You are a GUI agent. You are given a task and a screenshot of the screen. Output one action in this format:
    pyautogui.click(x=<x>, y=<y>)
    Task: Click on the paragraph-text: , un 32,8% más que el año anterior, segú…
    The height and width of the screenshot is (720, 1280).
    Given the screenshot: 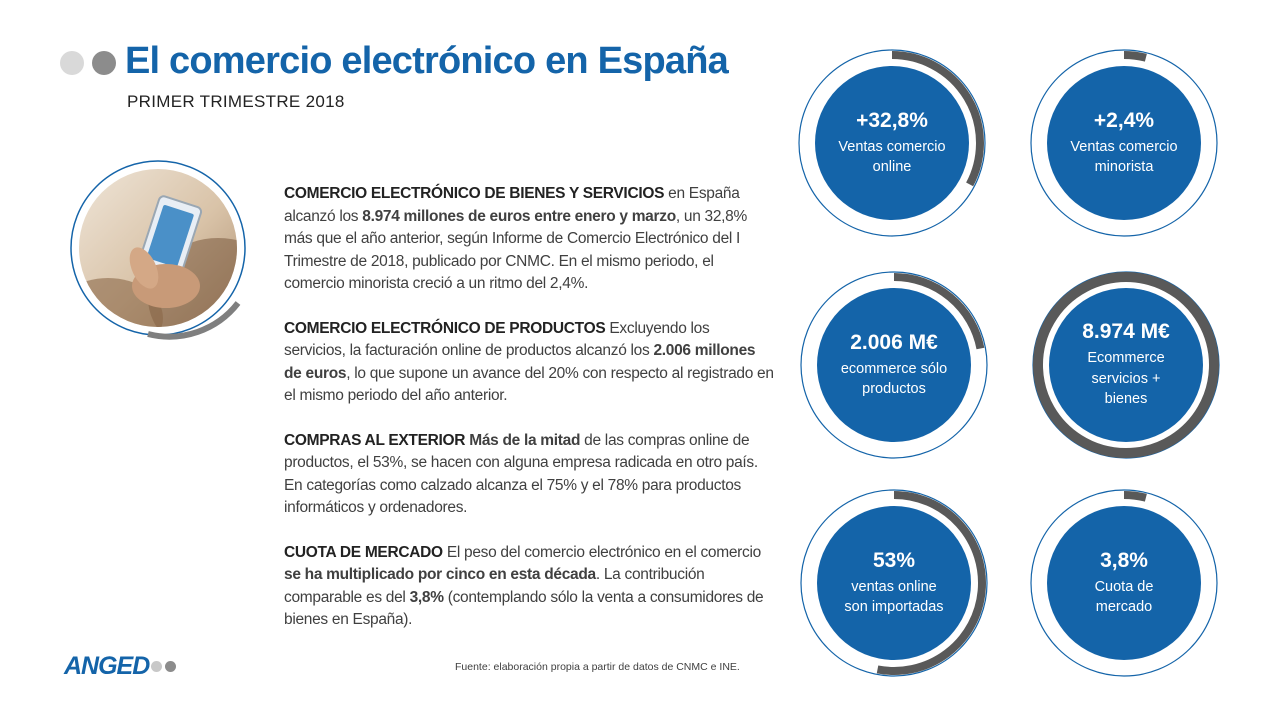 What is the action you would take?
    pyautogui.click(x=515, y=250)
    